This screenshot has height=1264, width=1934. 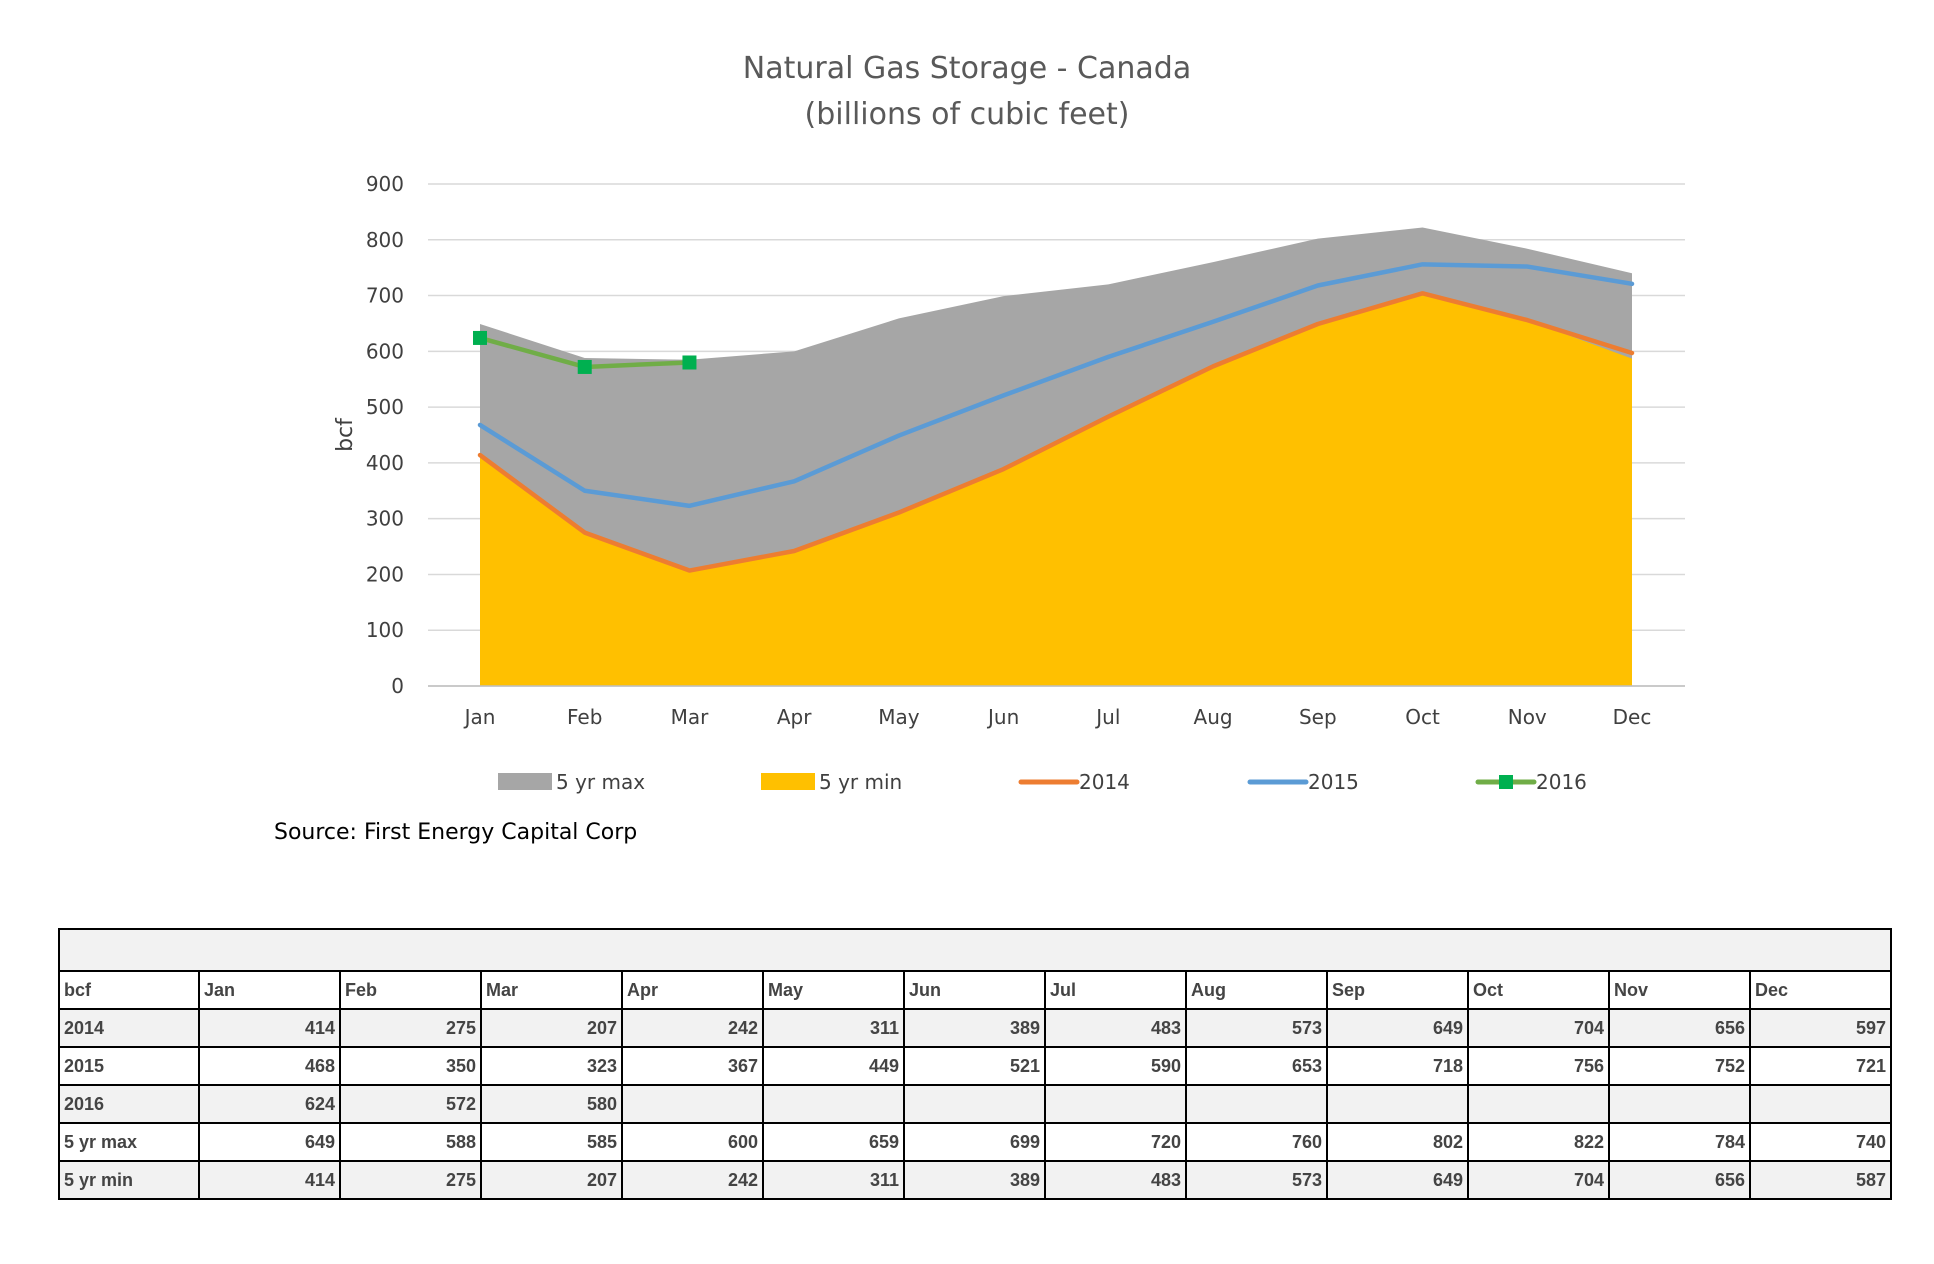 I want to click on table-cell: 718, so click(x=1397, y=1066).